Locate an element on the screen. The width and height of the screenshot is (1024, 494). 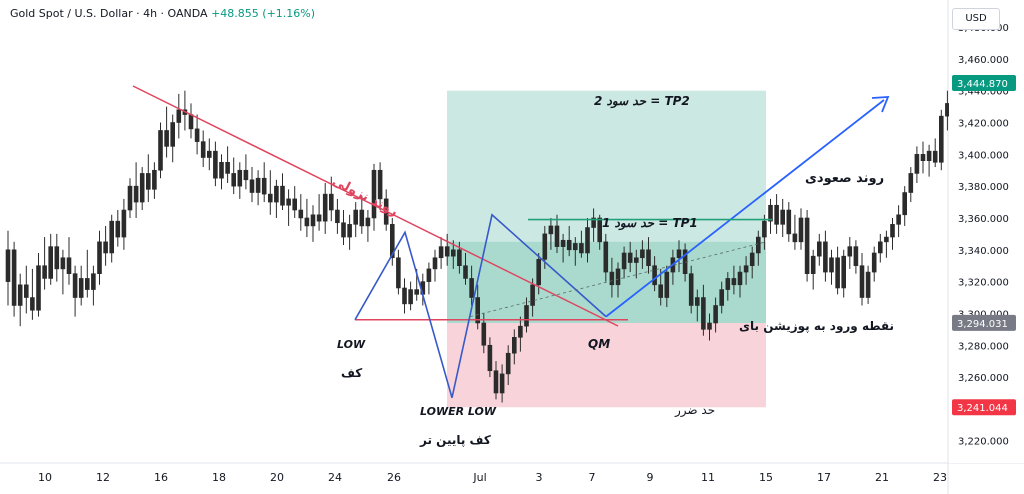
price-tag-label: 3,444.870 is located at coordinates (982, 84).